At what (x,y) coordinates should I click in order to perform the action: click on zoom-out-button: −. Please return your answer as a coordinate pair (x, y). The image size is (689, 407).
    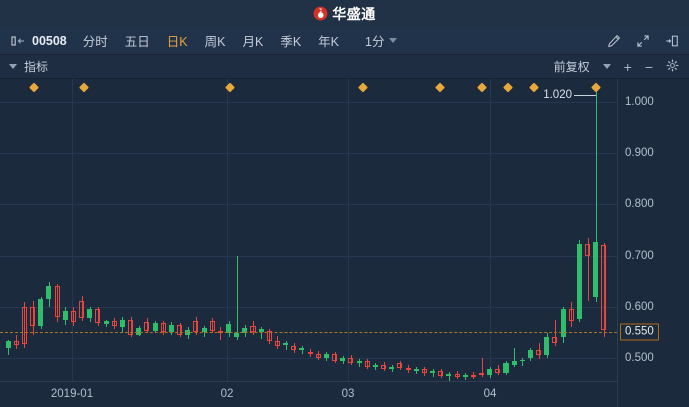
    Looking at the image, I should click on (648, 66).